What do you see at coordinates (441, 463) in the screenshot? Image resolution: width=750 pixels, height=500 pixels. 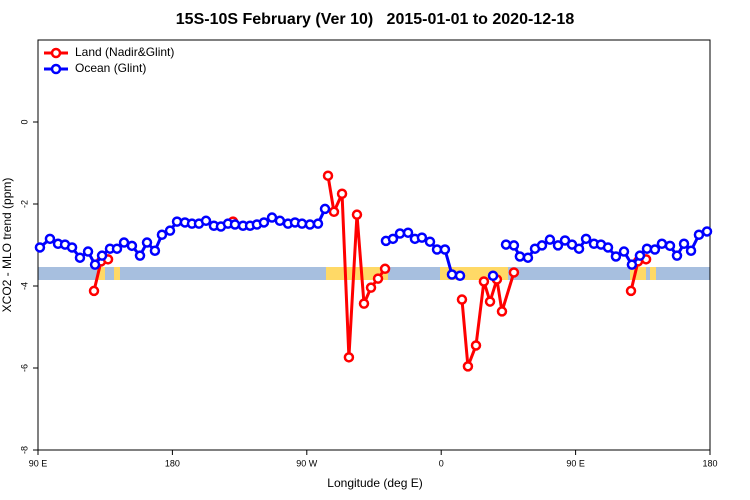 I see `x-tick-label: 0` at bounding box center [441, 463].